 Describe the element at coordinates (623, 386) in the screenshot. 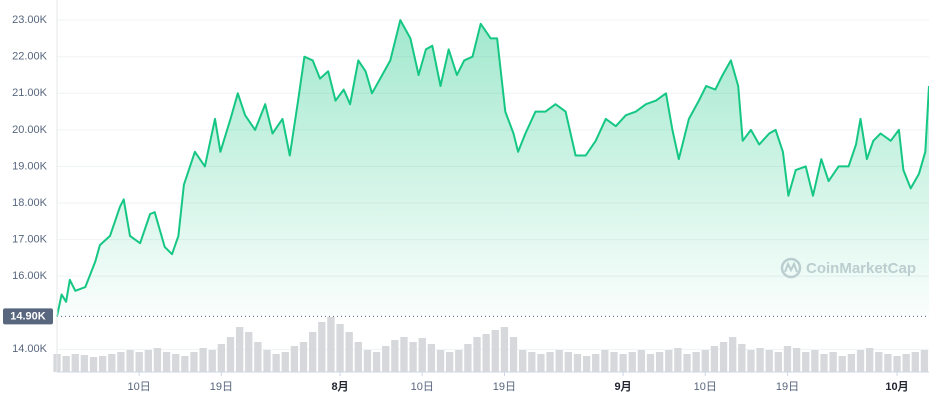

I see `x-tick-label: 9月` at that location.